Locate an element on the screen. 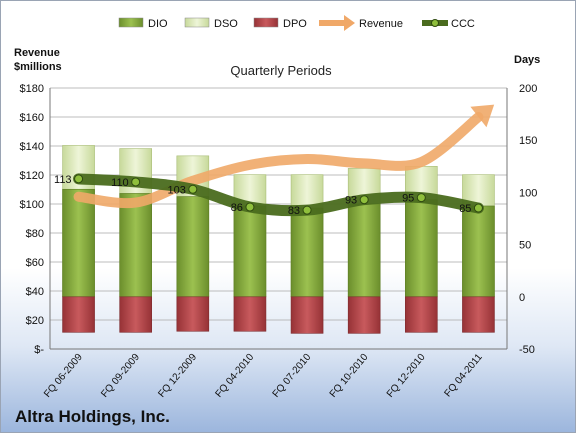 The width and height of the screenshot is (576, 433). category-label: FQ 04-2011 is located at coordinates (463, 376).